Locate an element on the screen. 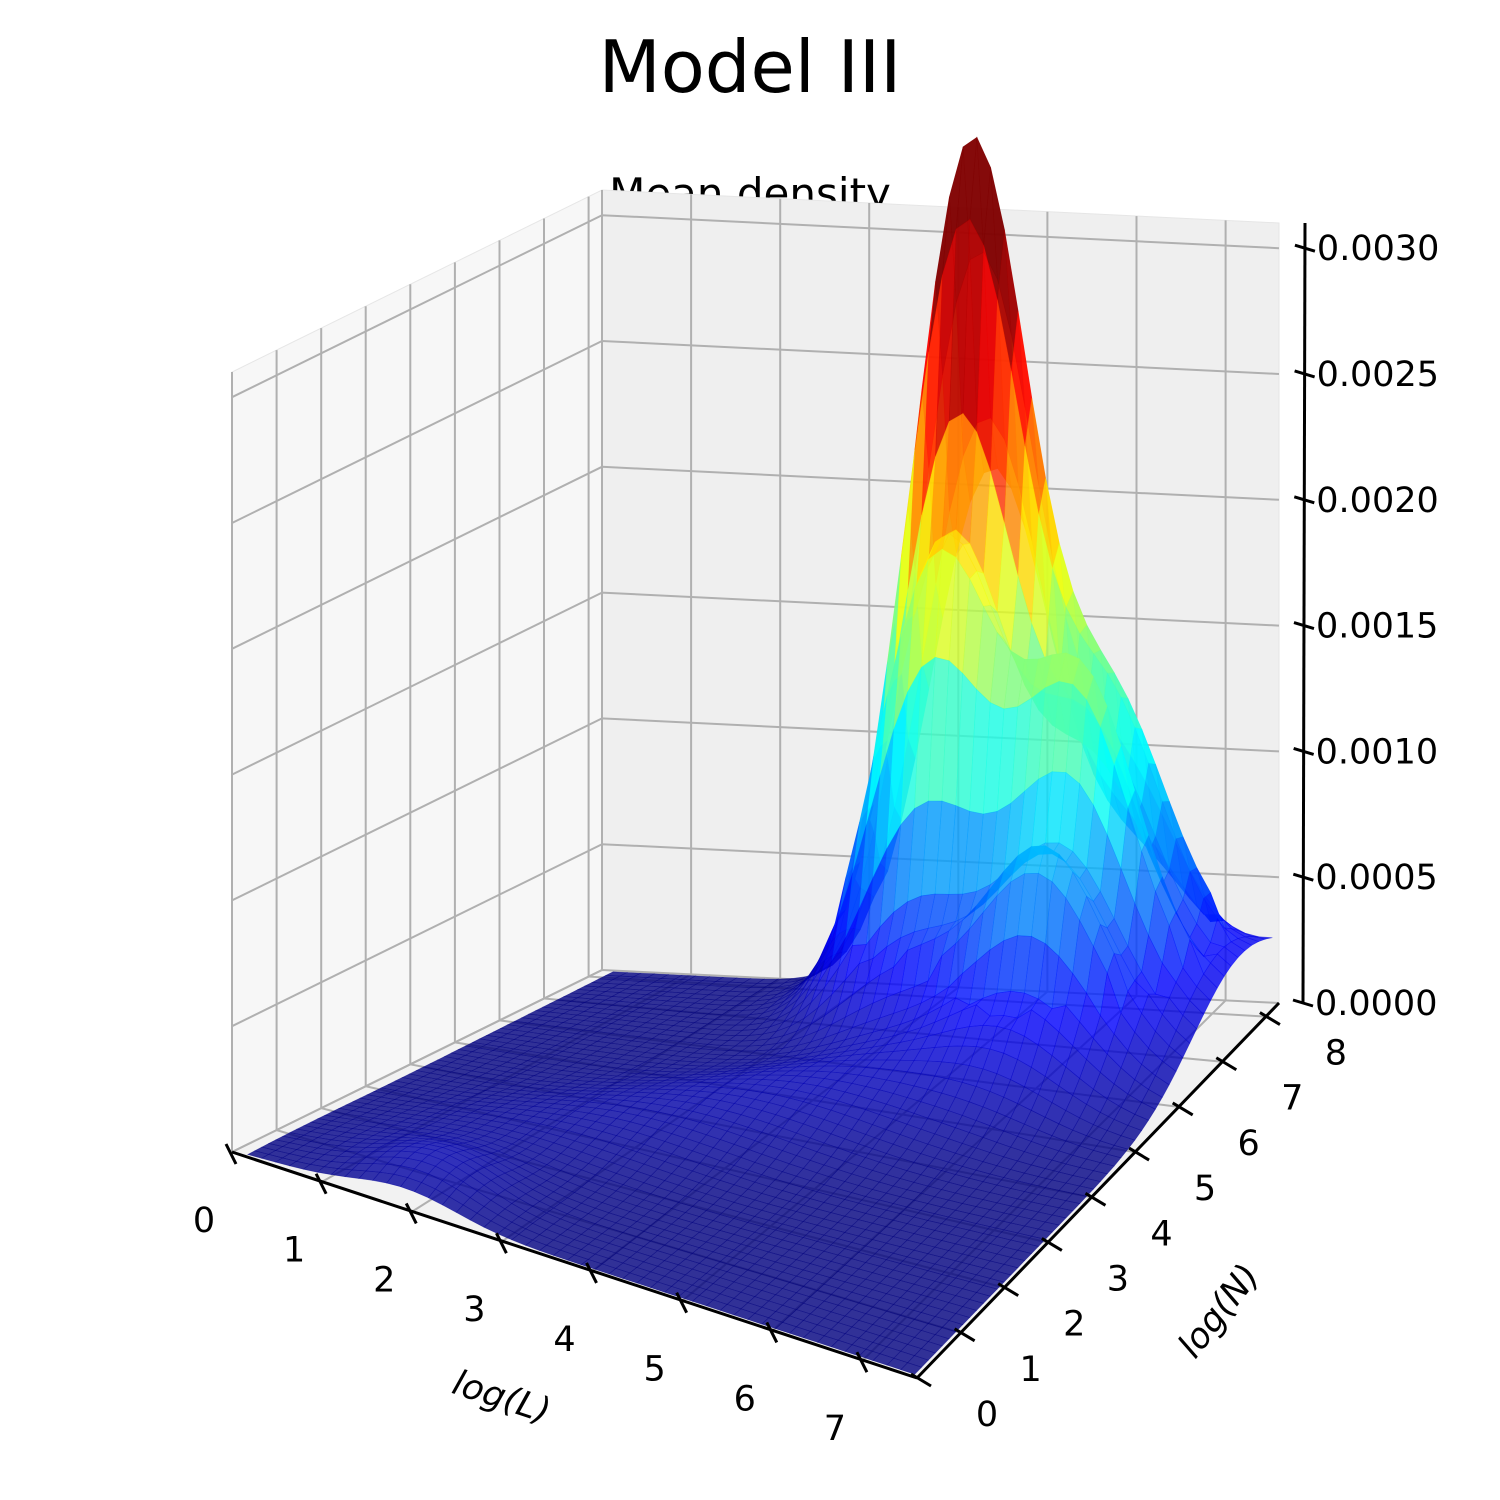  z-tick-label: 0.0030 is located at coordinates (1378, 249).